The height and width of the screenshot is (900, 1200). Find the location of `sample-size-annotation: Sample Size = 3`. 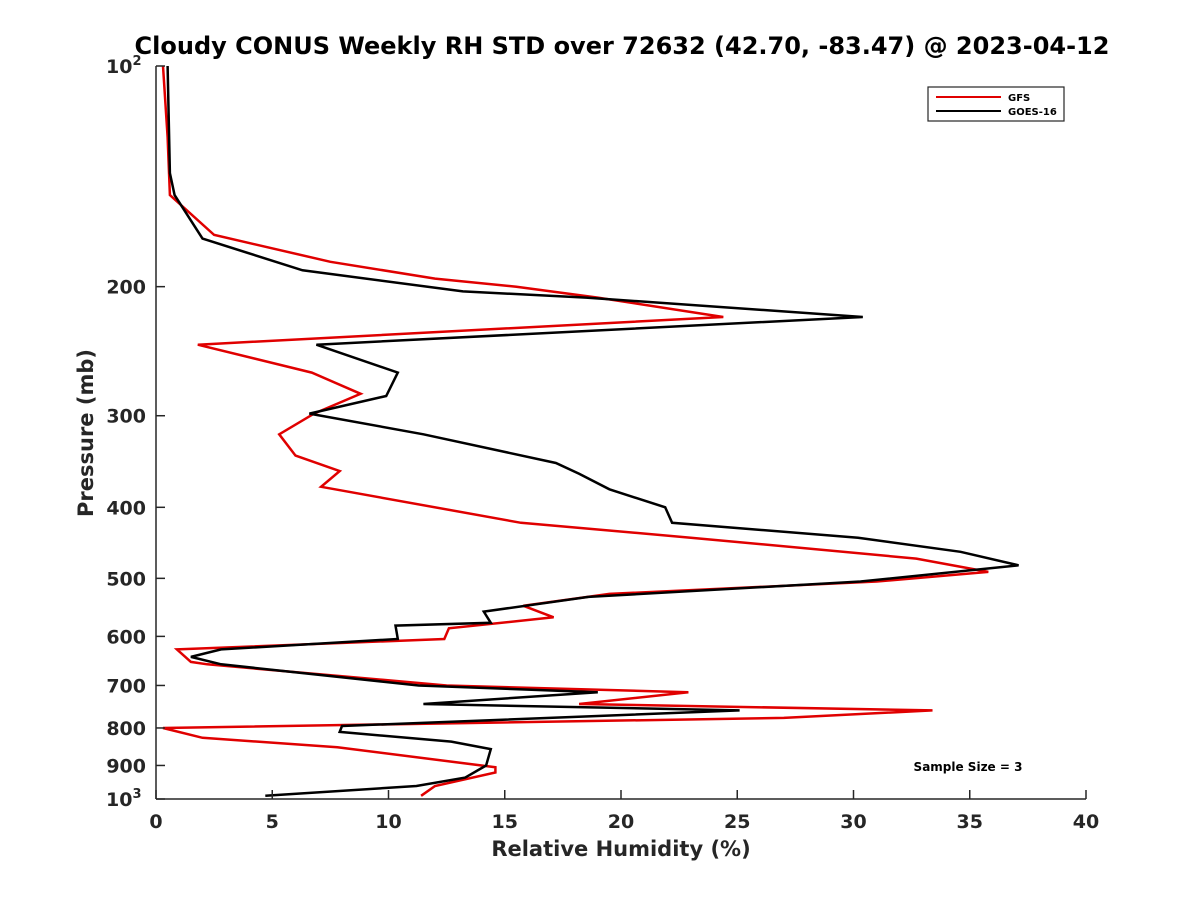

sample-size-annotation: Sample Size = 3 is located at coordinates (968, 767).